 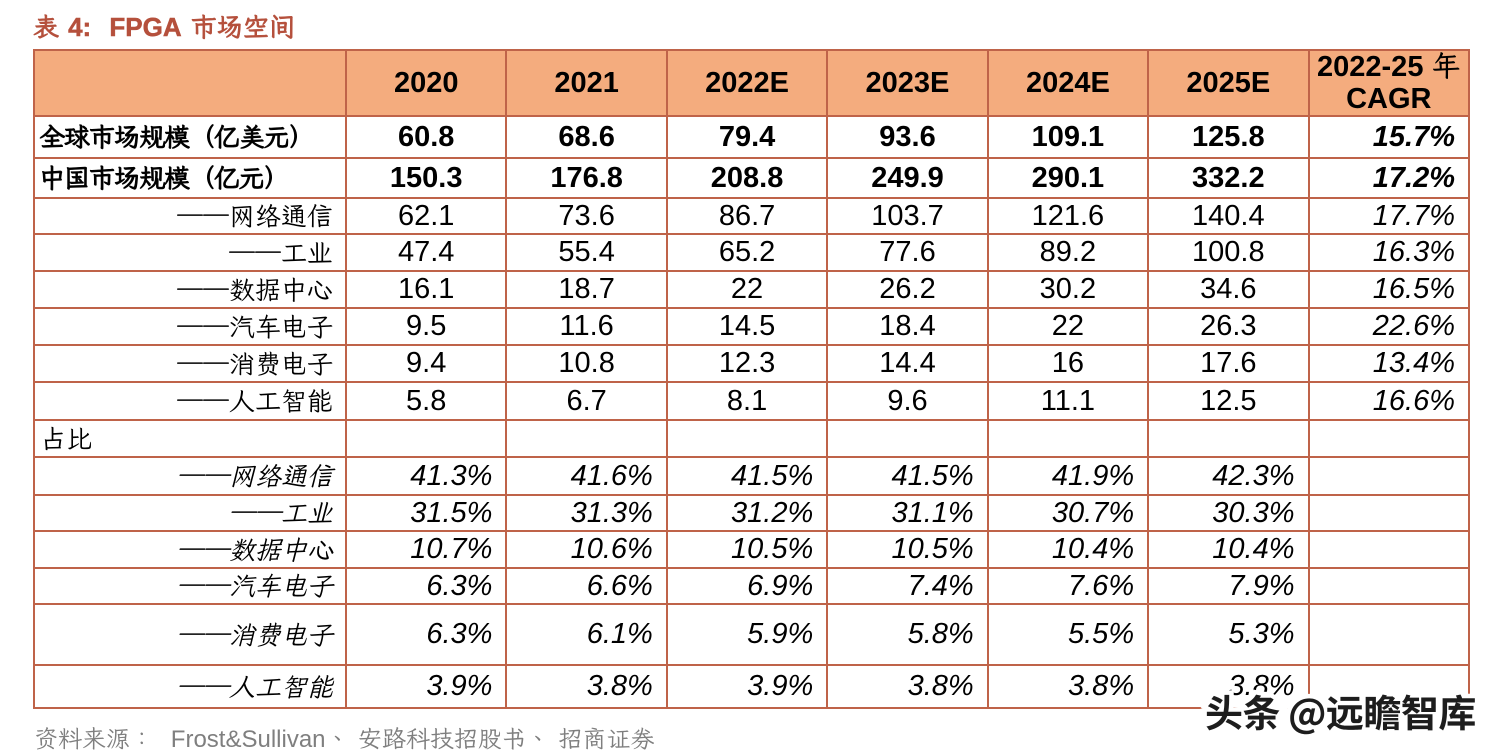 I want to click on table-cell: 31.5%, so click(x=426, y=513).